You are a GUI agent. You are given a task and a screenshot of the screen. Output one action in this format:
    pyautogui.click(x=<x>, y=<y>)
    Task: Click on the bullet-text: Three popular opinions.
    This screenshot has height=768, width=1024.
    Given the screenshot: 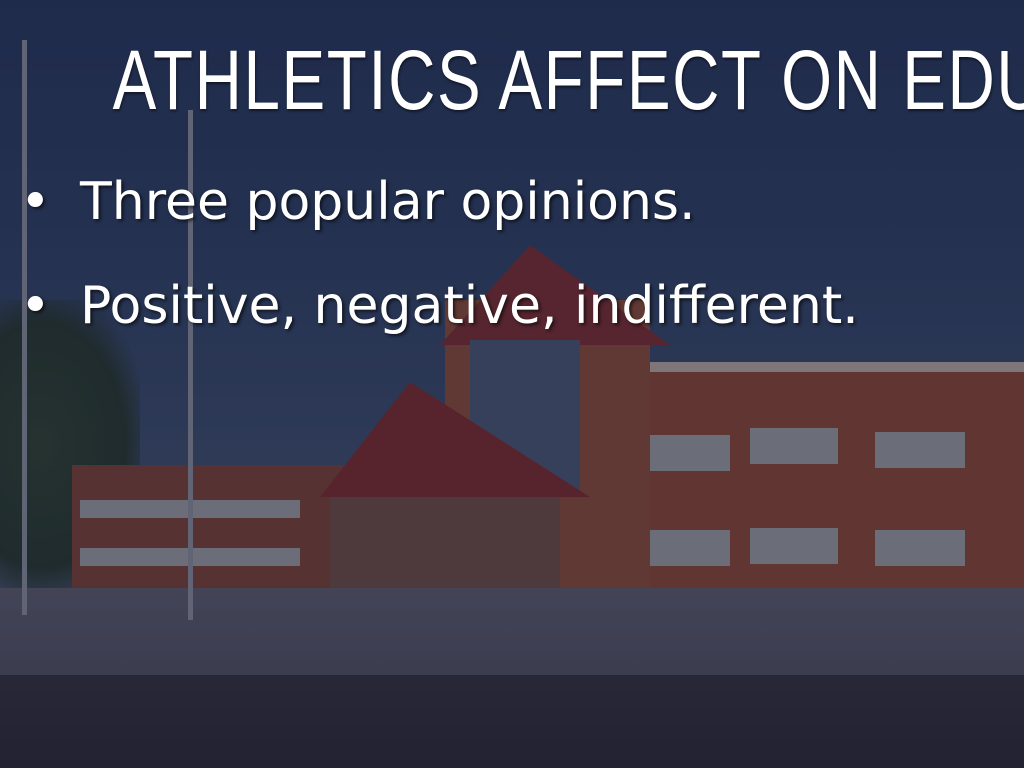 What is the action you would take?
    pyautogui.click(x=388, y=202)
    